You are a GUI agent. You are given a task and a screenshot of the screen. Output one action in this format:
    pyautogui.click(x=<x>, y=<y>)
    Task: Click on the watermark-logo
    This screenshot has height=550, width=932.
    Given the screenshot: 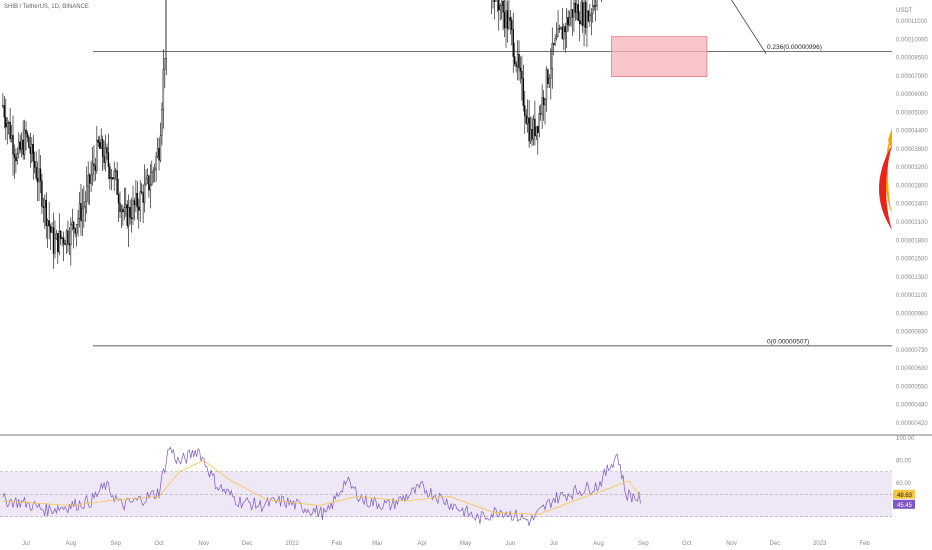 What is the action you would take?
    pyautogui.click(x=885, y=179)
    